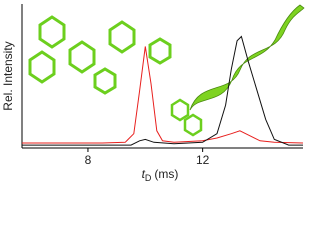 The image size is (320, 240). What do you see at coordinates (148, 178) in the screenshot?
I see `x-label-subscript: D` at bounding box center [148, 178].